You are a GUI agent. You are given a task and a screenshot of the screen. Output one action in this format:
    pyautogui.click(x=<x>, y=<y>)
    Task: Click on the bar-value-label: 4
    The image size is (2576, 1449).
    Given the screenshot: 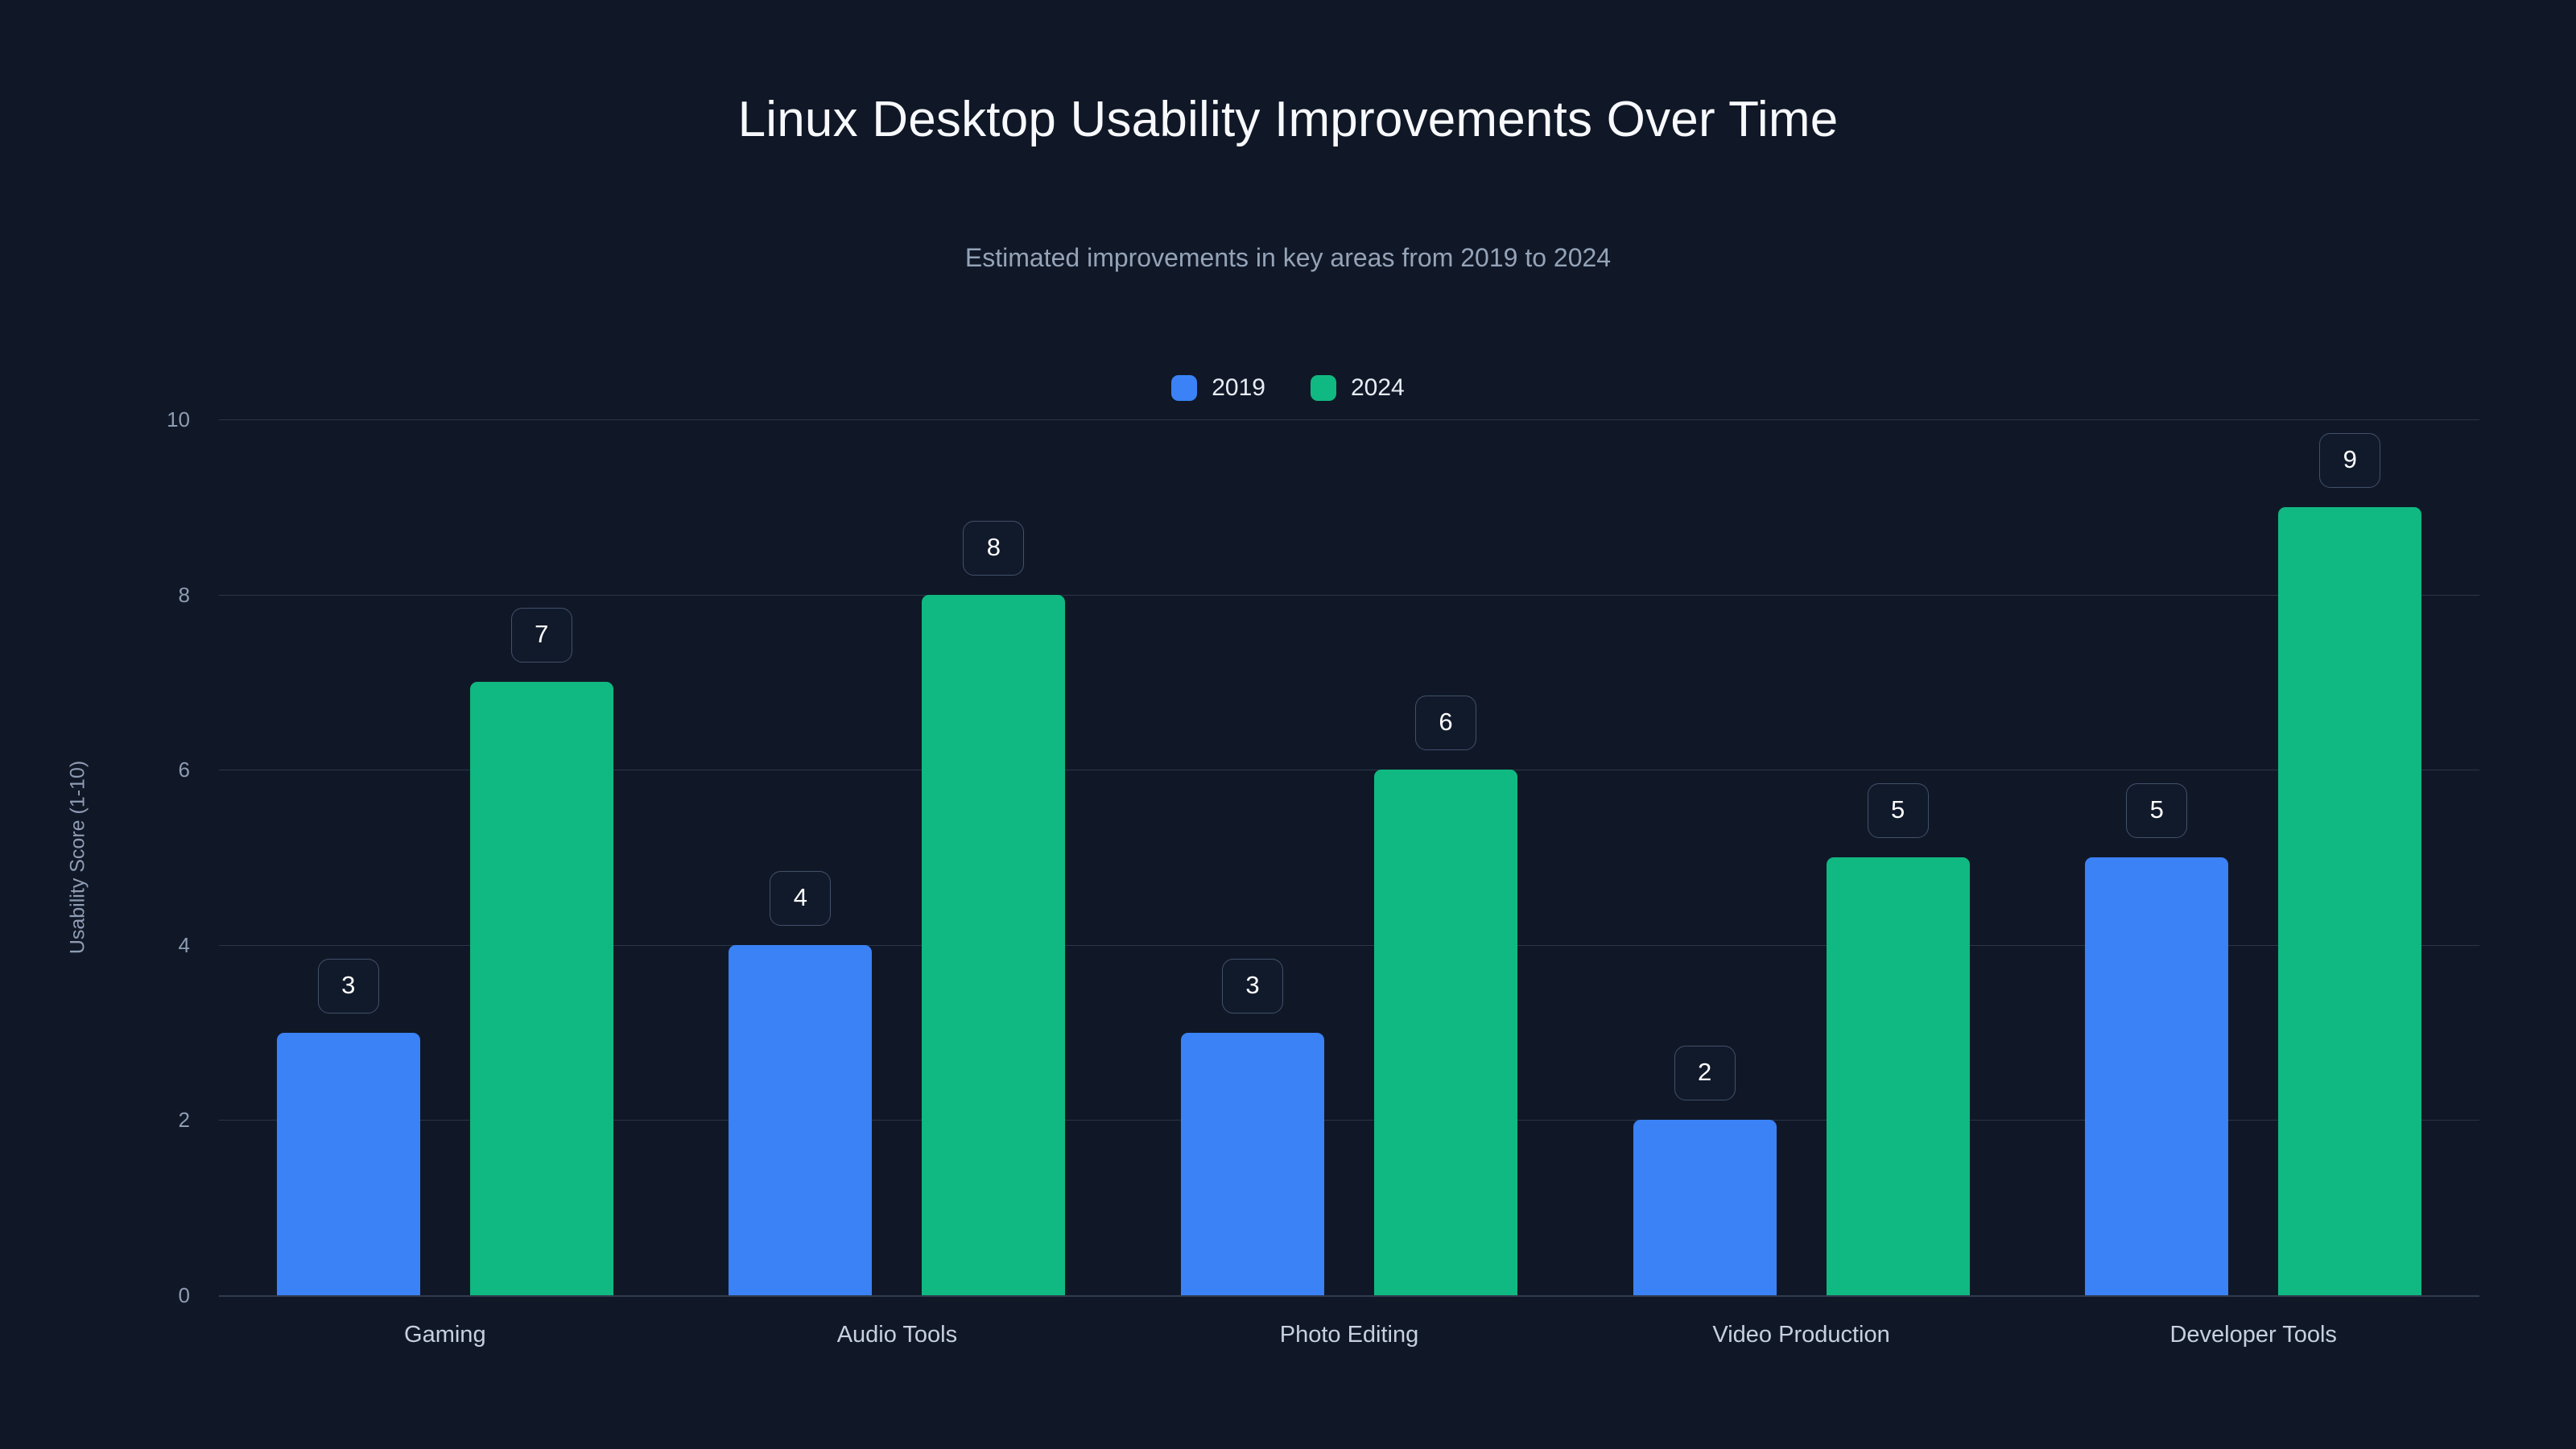 What is the action you would take?
    pyautogui.click(x=801, y=898)
    